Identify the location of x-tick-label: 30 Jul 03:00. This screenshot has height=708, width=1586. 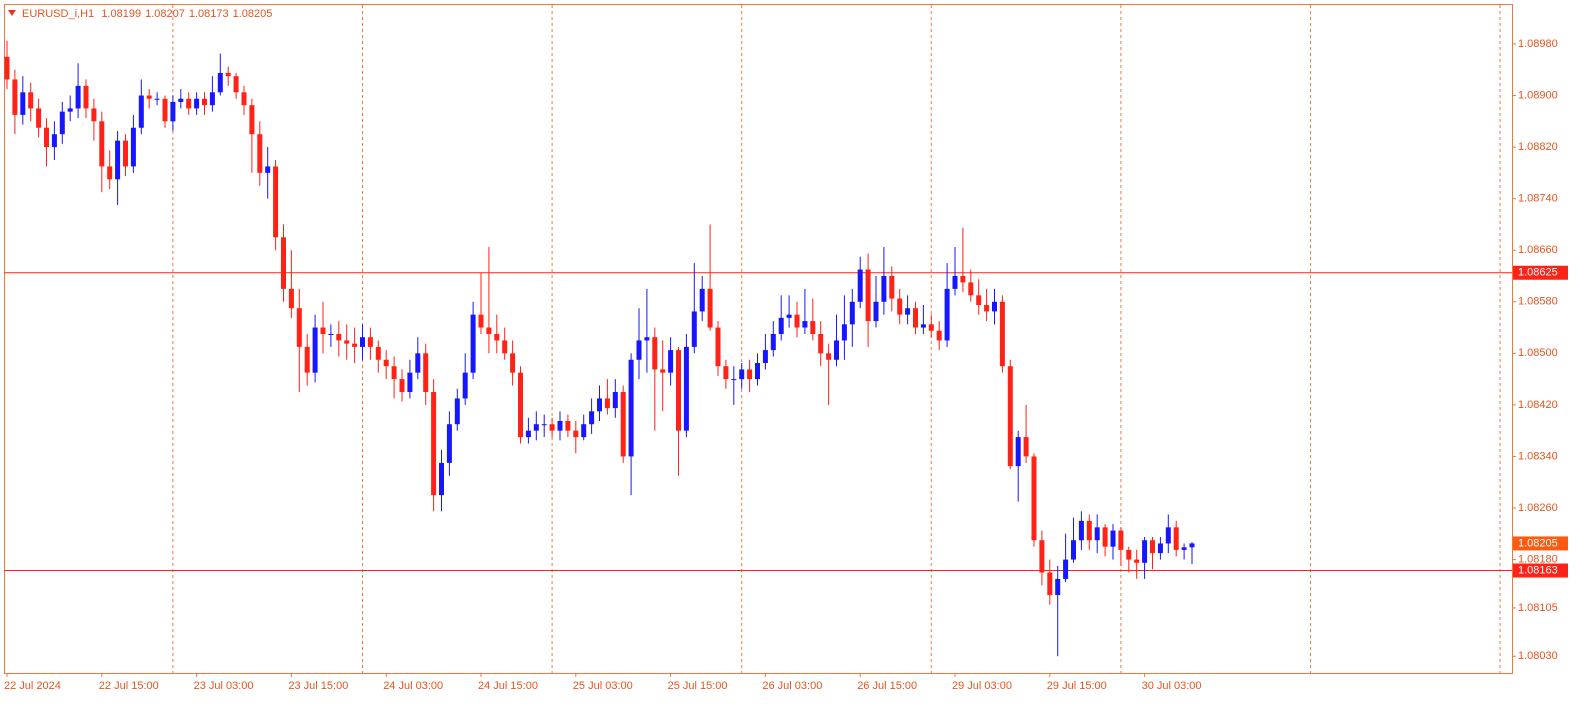
(1172, 686).